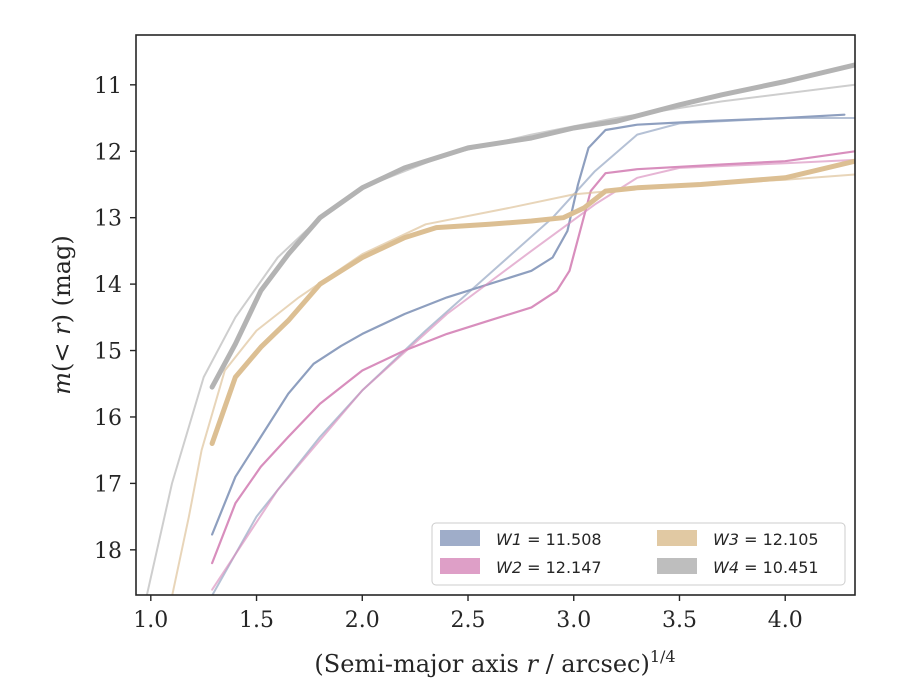 The height and width of the screenshot is (700, 900). Describe the element at coordinates (108, 152) in the screenshot. I see `y-tick-label: 12` at that location.